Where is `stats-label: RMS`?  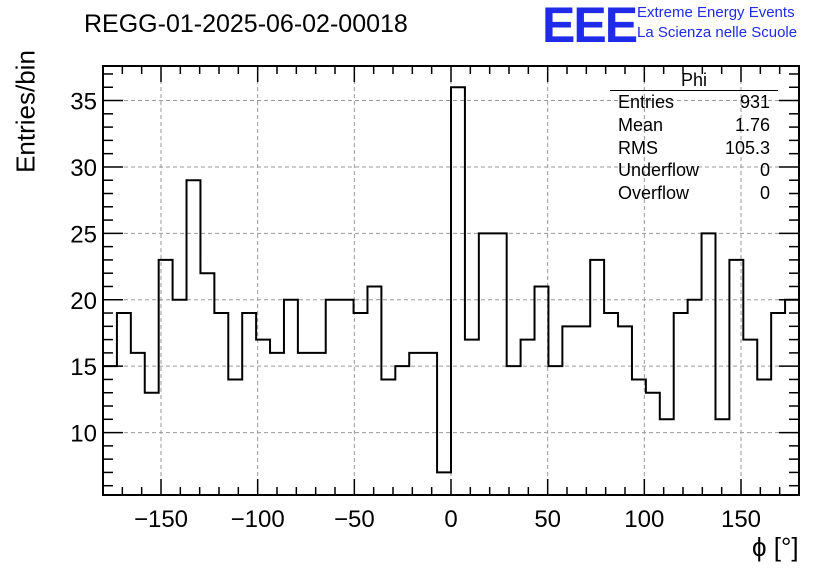 stats-label: RMS is located at coordinates (638, 147).